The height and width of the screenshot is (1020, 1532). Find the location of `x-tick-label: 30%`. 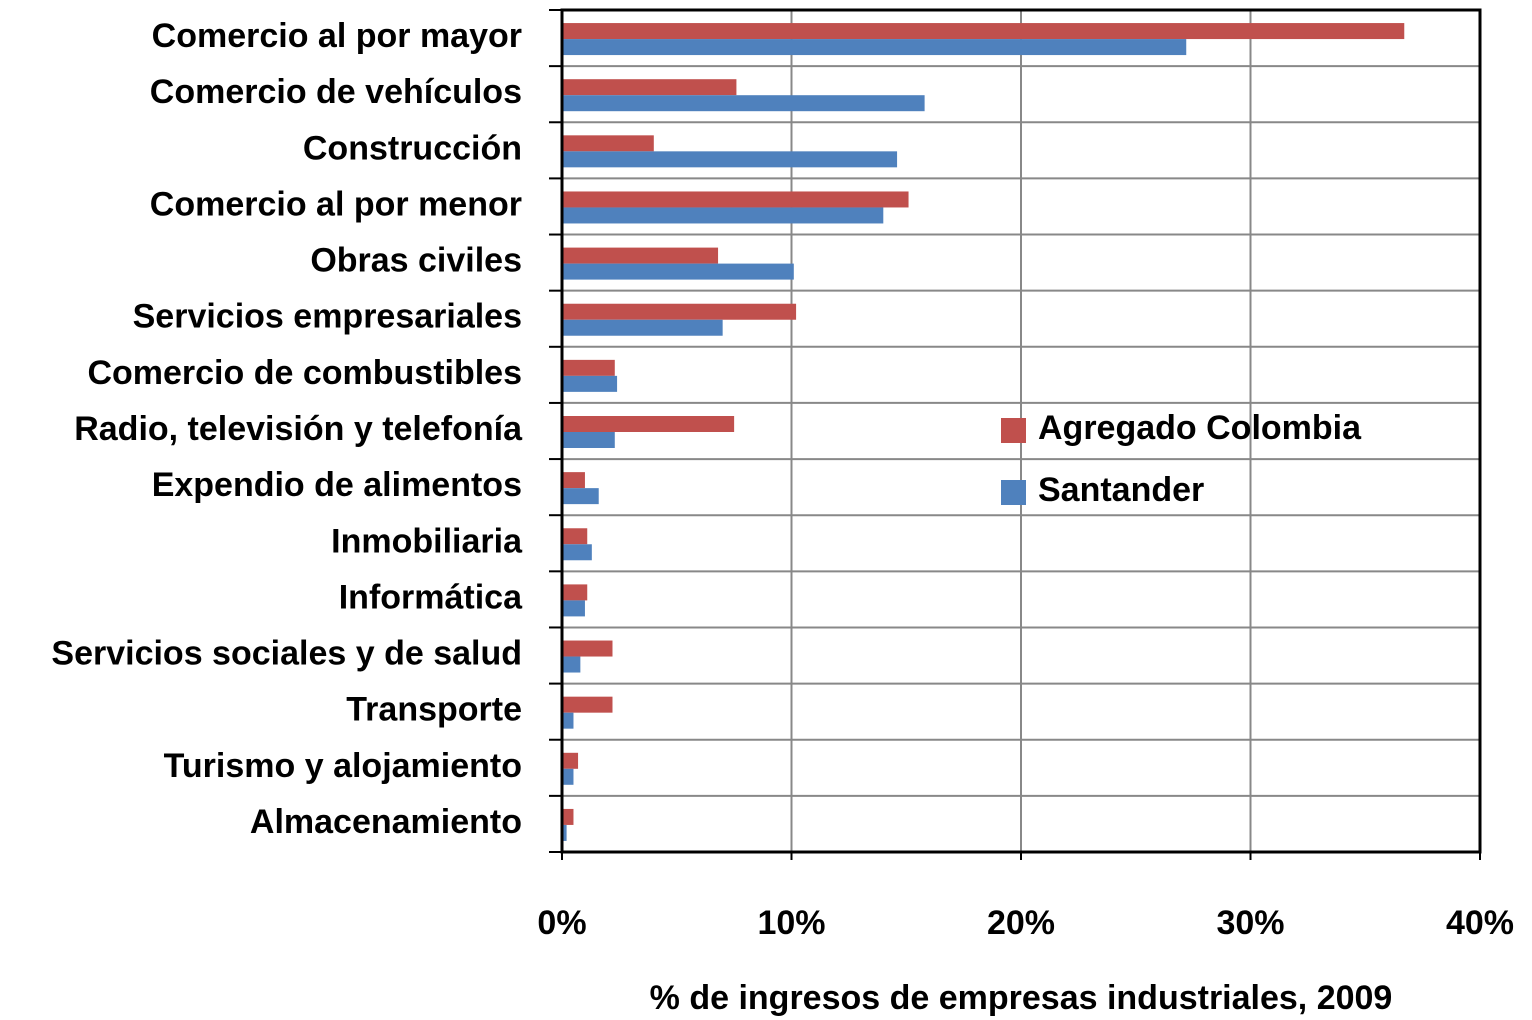

x-tick-label: 30% is located at coordinates (1250, 923).